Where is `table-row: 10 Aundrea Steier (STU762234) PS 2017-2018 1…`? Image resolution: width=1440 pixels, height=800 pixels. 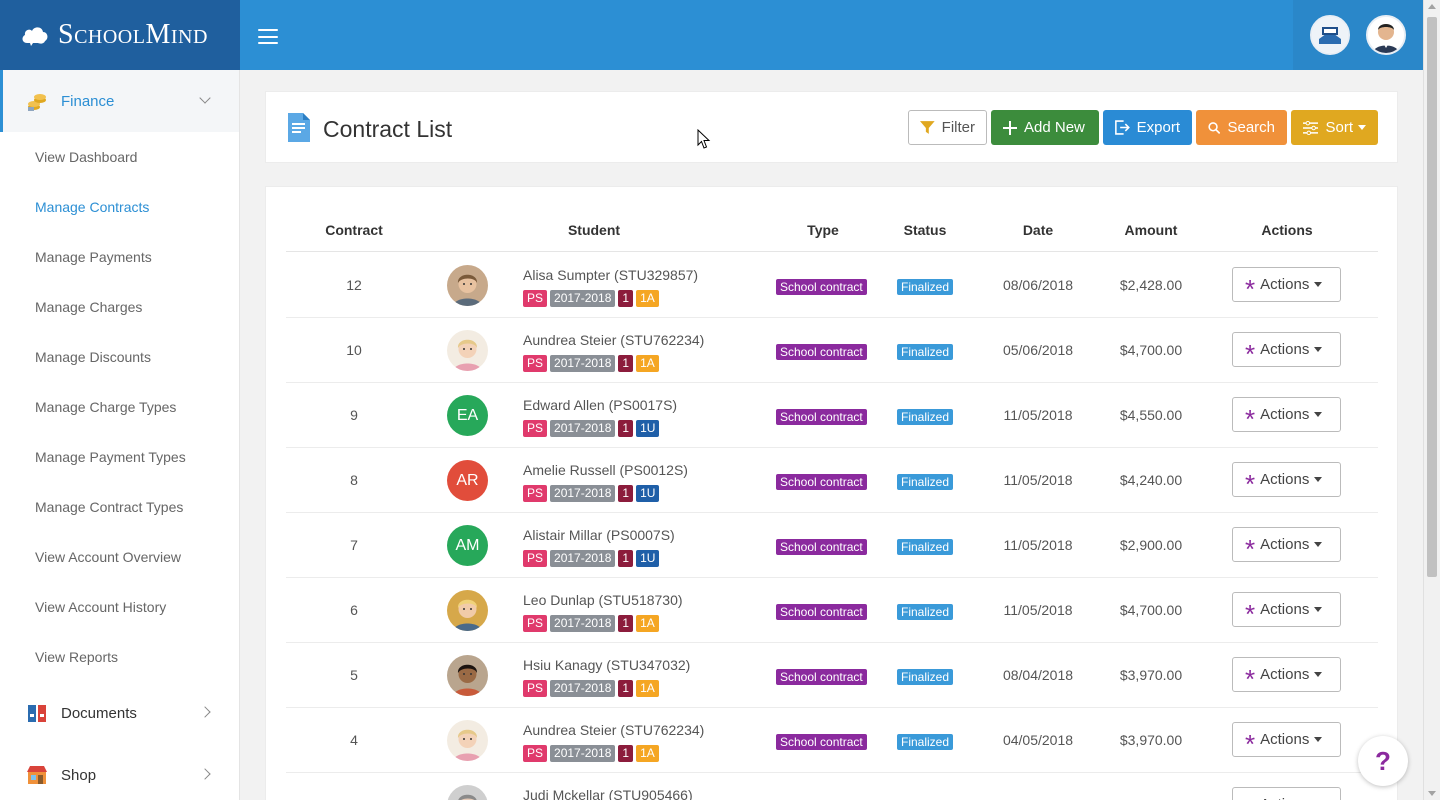 table-row: 10 Aundrea Steier (STU762234) PS 2017-2018 1… is located at coordinates (832, 350).